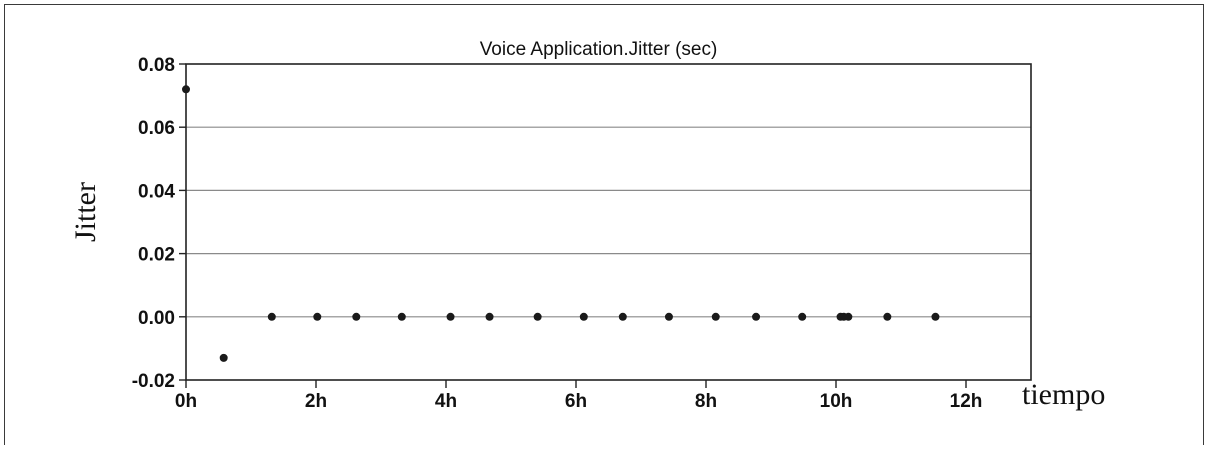 The image size is (1210, 449). I want to click on x-tick-label: 4h, so click(446, 401).